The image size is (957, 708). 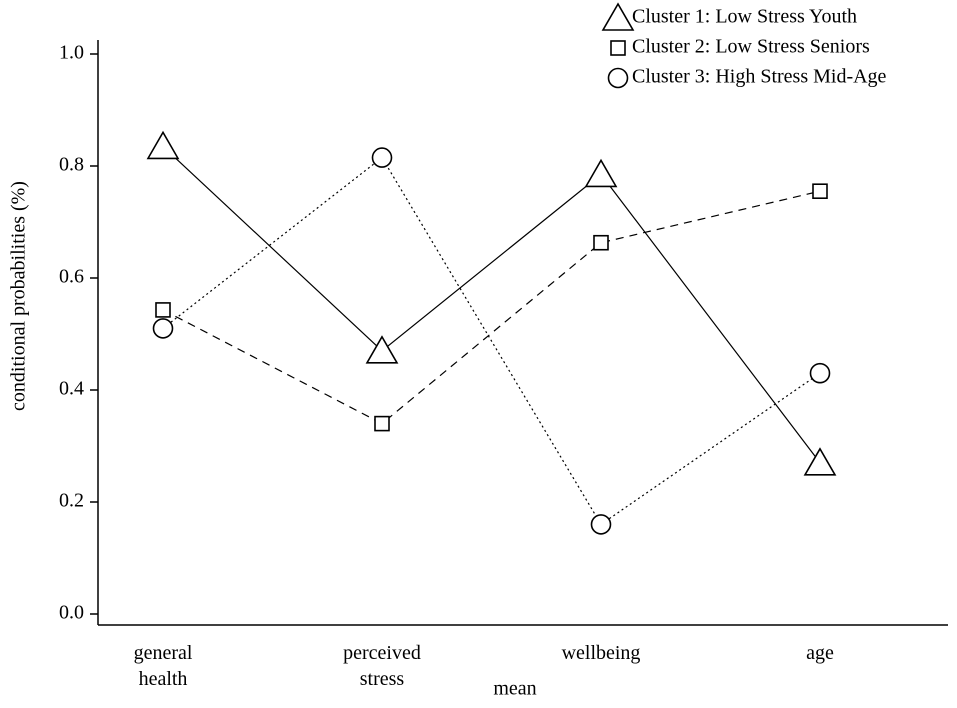 I want to click on legend-label: Cluster 1: Low Stress Youth, so click(x=744, y=17).